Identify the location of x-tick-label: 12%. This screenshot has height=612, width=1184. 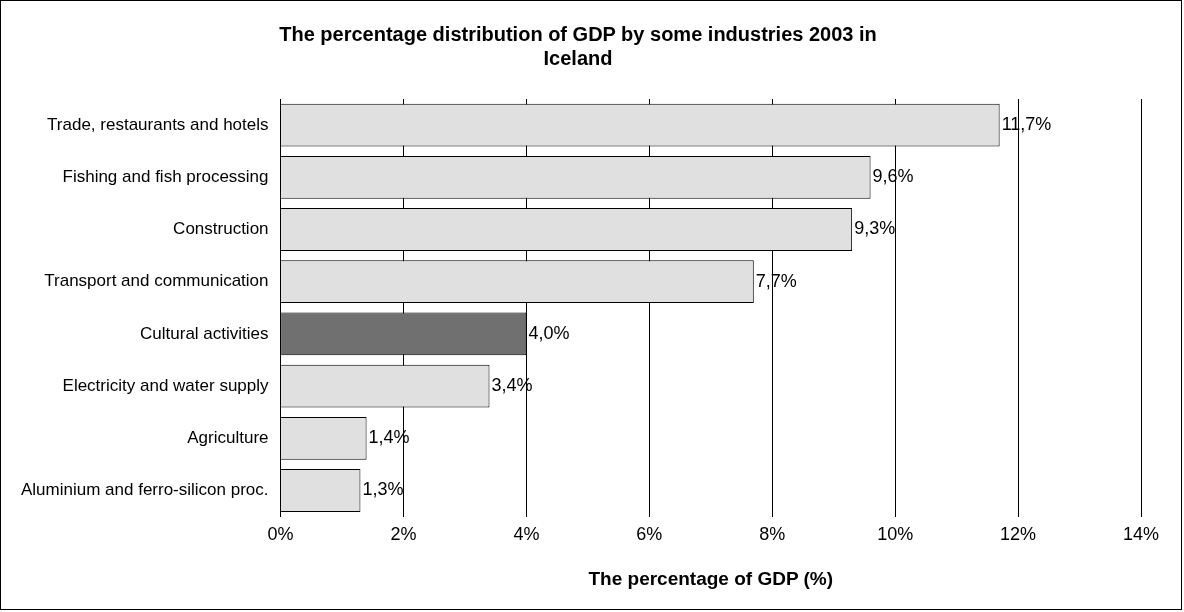
(1018, 534).